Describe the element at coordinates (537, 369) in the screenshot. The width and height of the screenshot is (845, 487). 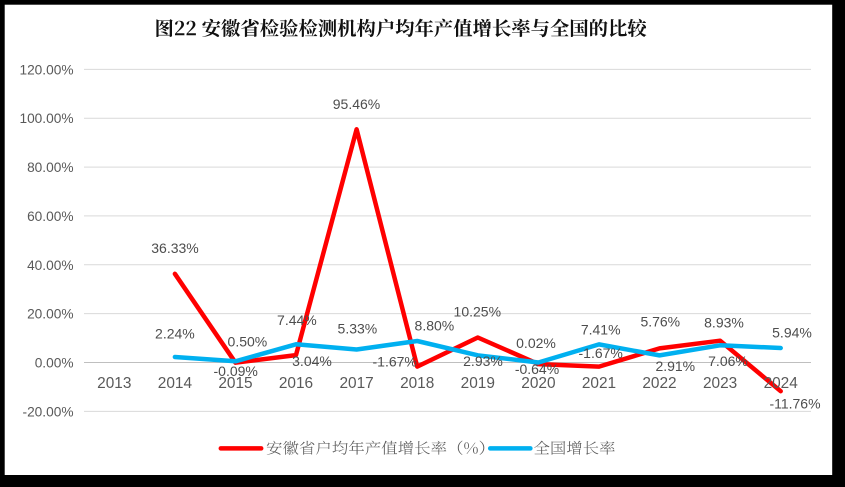
I see `svg-text: -0.64%` at that location.